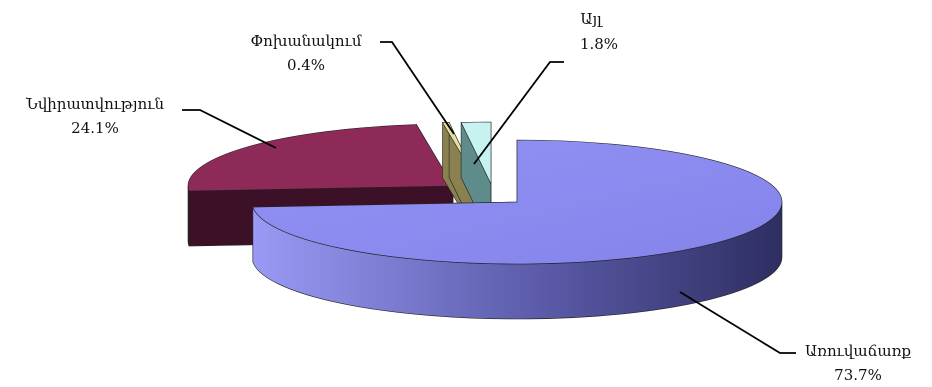 The height and width of the screenshot is (387, 932). What do you see at coordinates (229, 129) in the screenshot?
I see `leader-line-donation` at bounding box center [229, 129].